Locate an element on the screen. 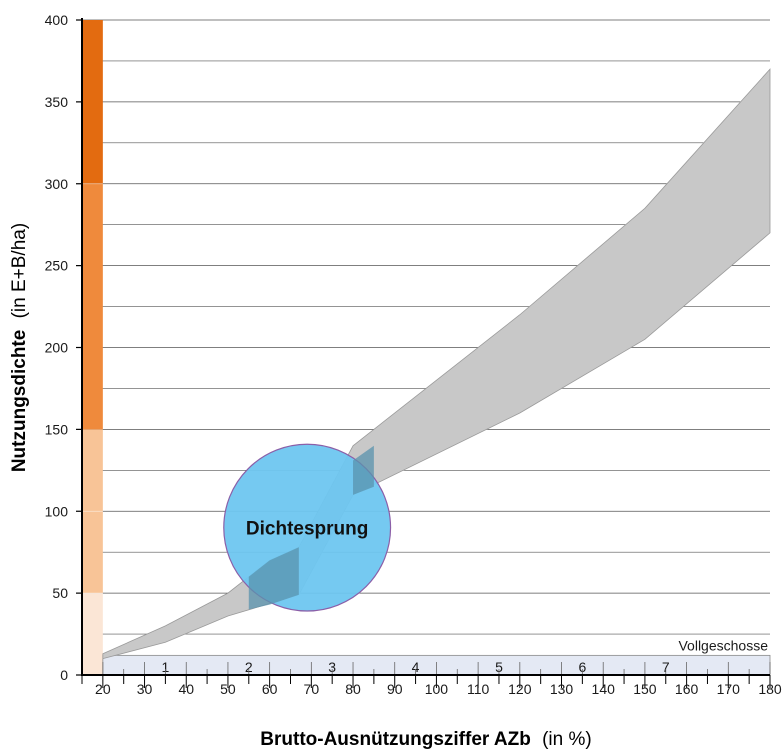 The height and width of the screenshot is (753, 783). floor-number: 2 is located at coordinates (249, 667).